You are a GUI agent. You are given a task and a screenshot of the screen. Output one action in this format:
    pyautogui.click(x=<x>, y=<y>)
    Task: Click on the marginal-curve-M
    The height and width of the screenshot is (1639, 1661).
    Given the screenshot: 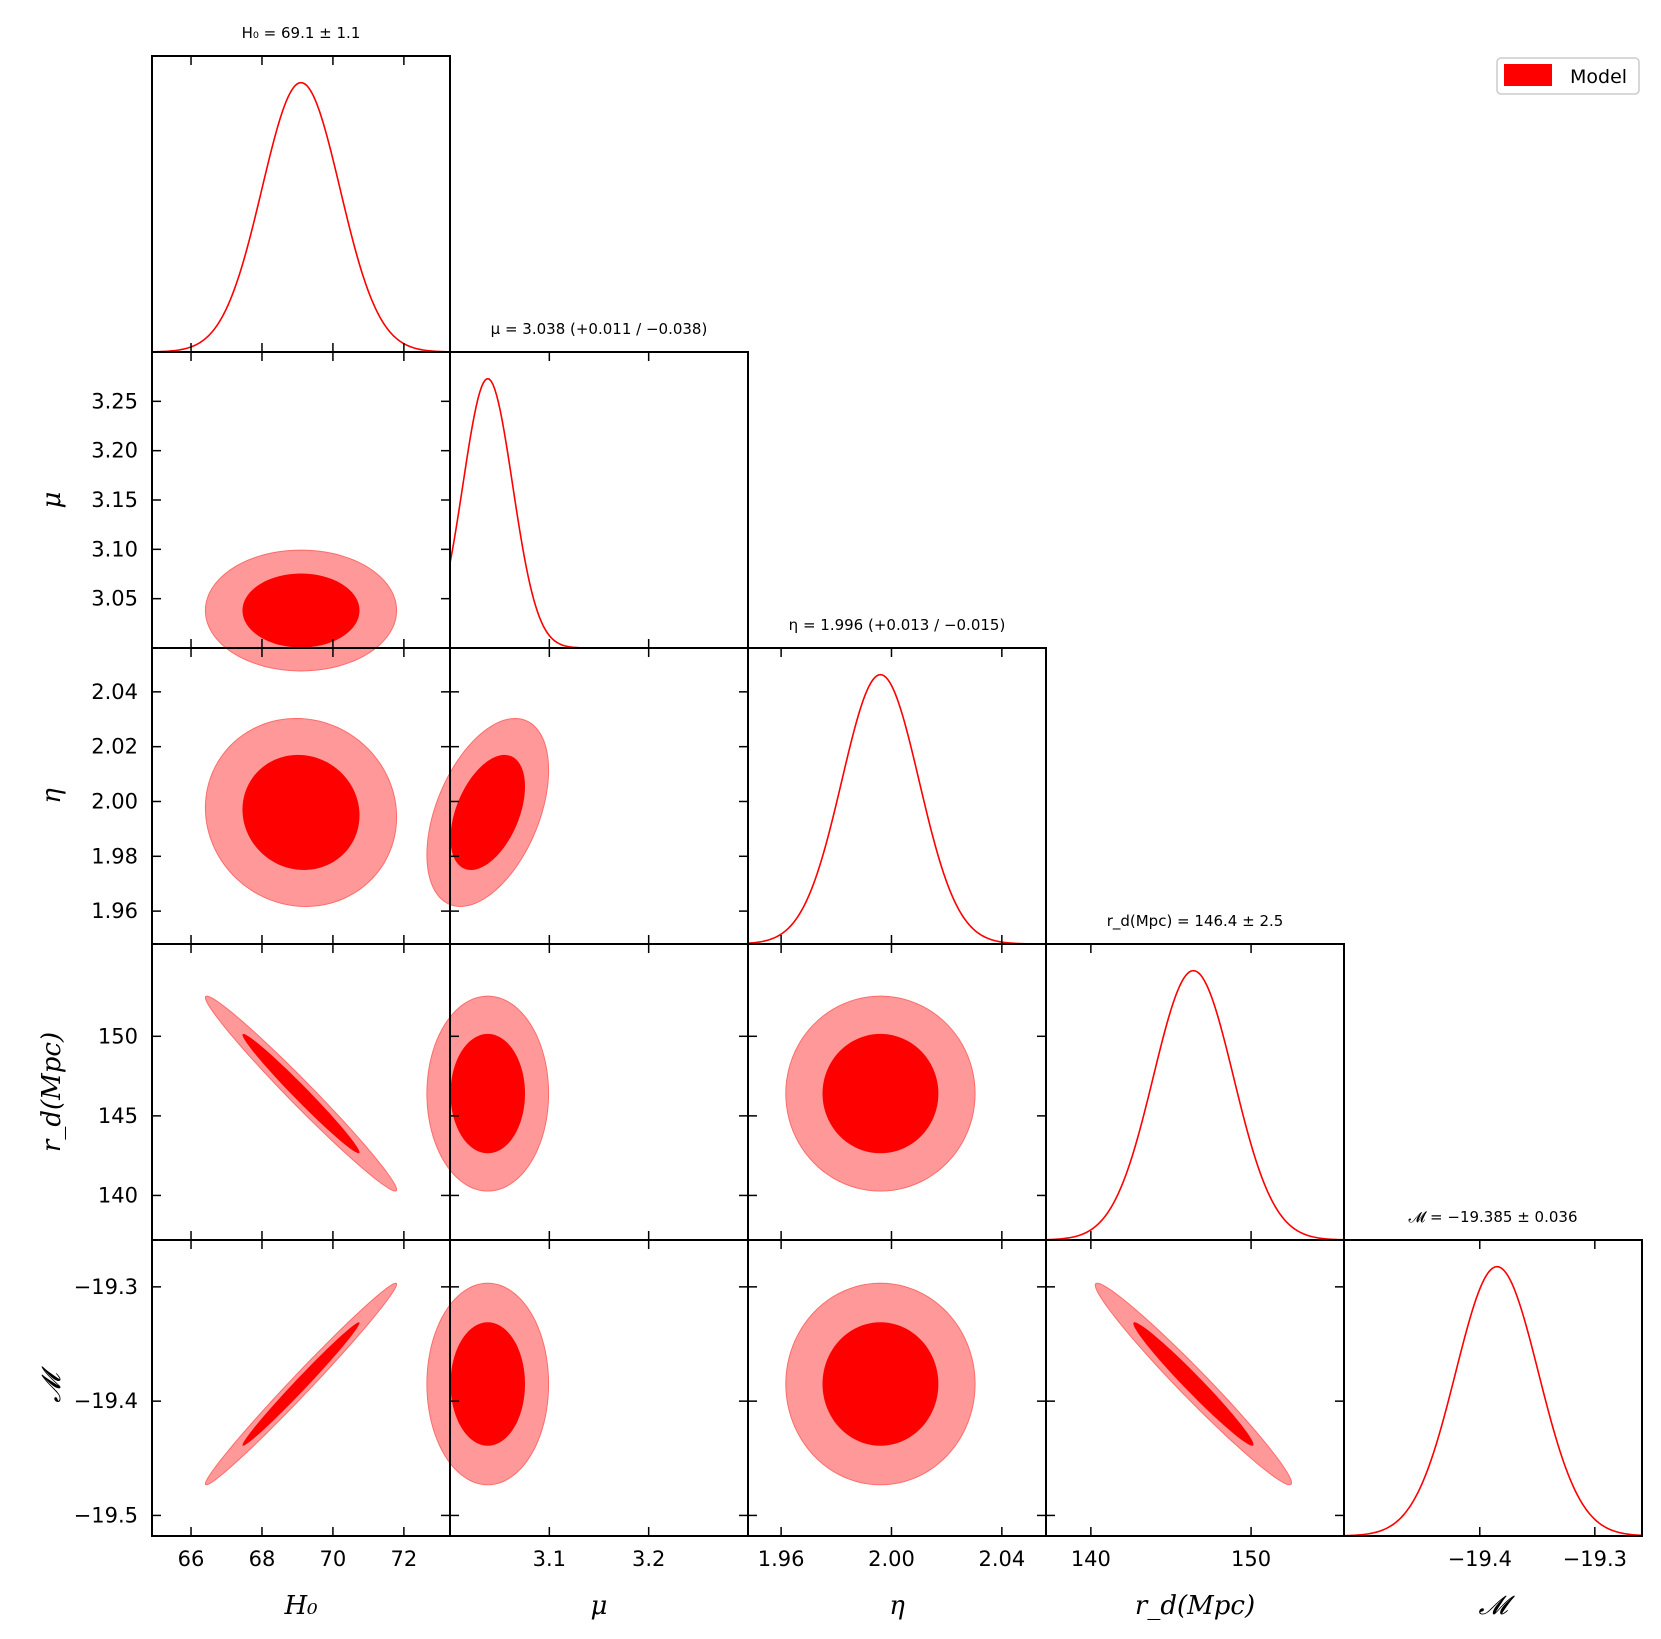 What is the action you would take?
    pyautogui.click(x=1493, y=1401)
    